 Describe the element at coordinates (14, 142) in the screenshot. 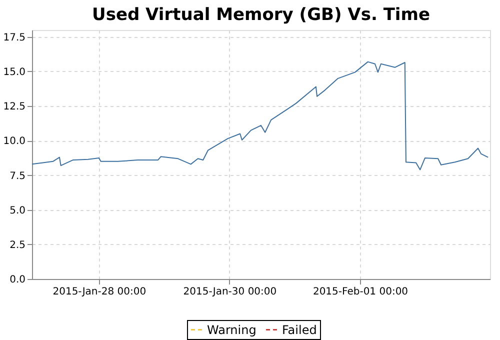

I see `y-tick-label: 10.0` at that location.